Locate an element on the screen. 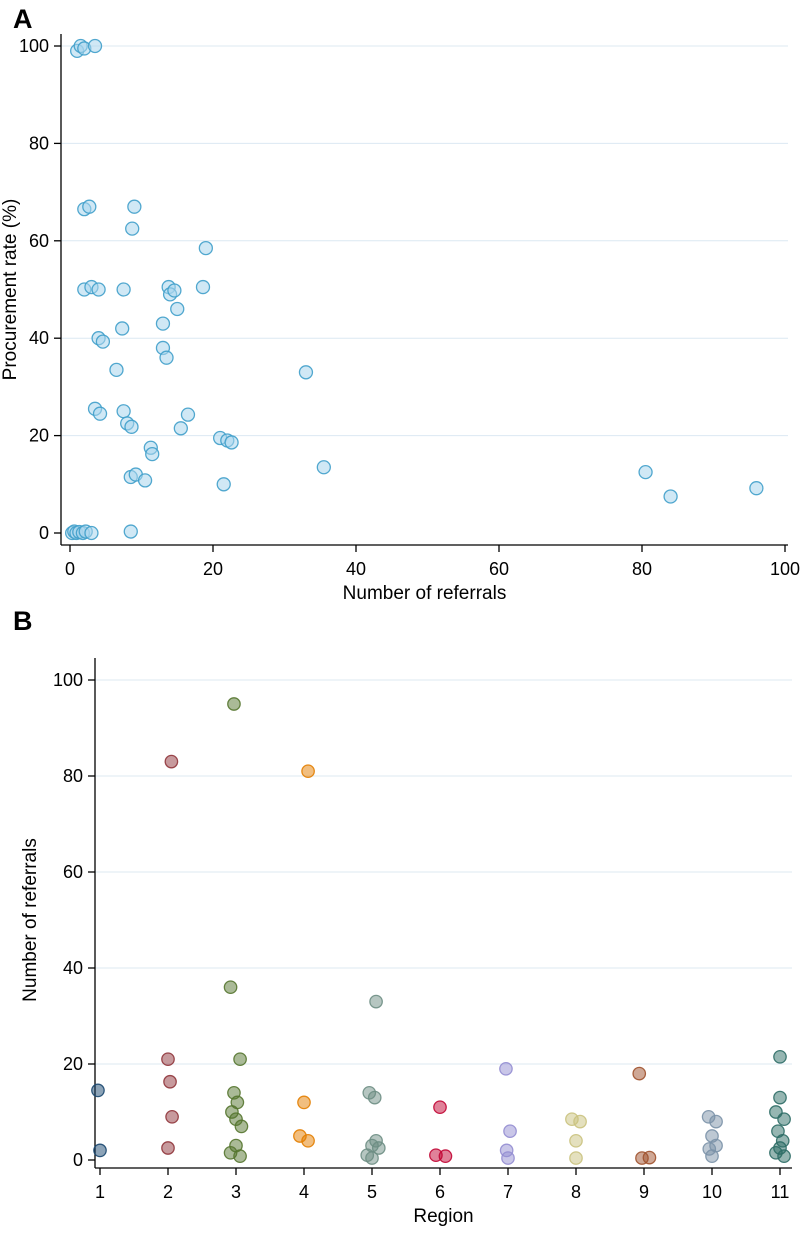 The image size is (800, 1234). y-axis-title: Procurement rate (%) is located at coordinates (10, 290).